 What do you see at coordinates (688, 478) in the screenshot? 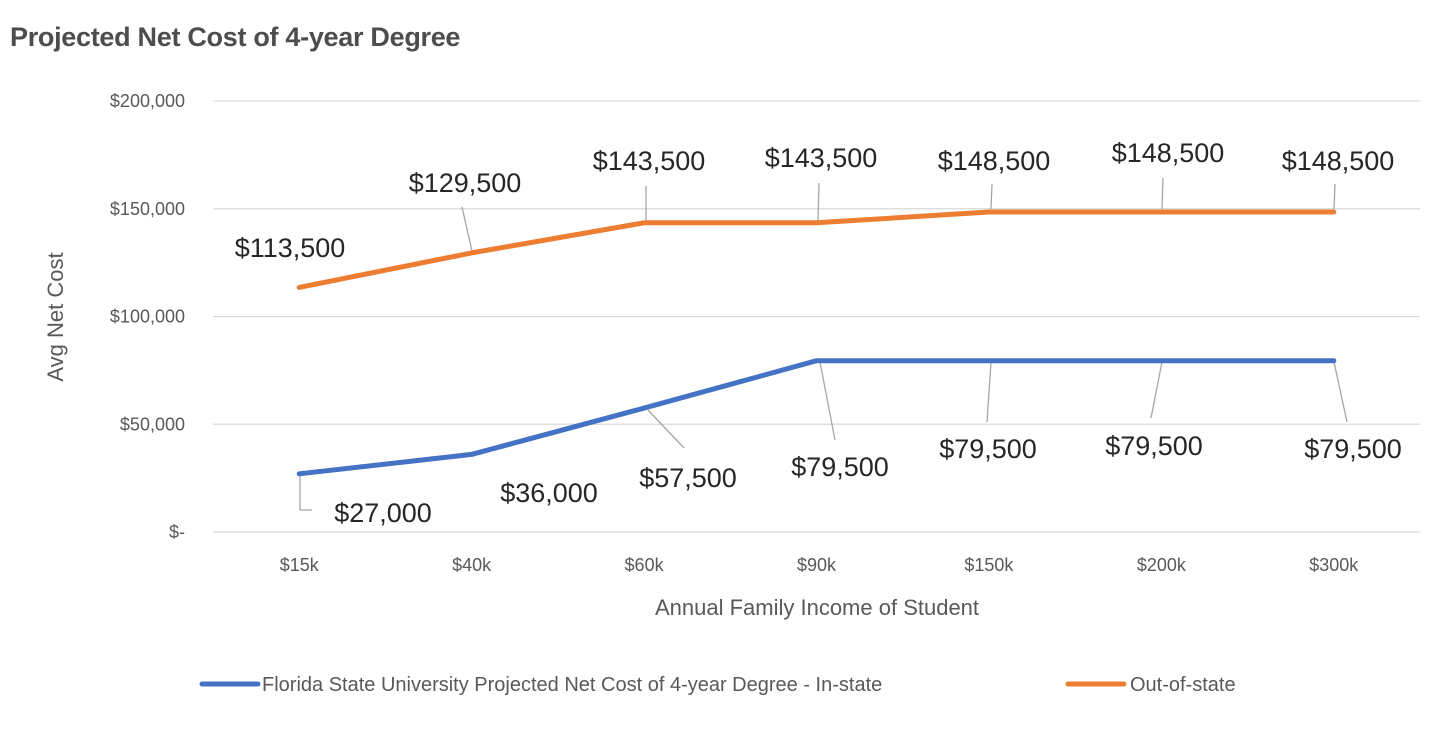
I see `data-label: $57,500` at bounding box center [688, 478].